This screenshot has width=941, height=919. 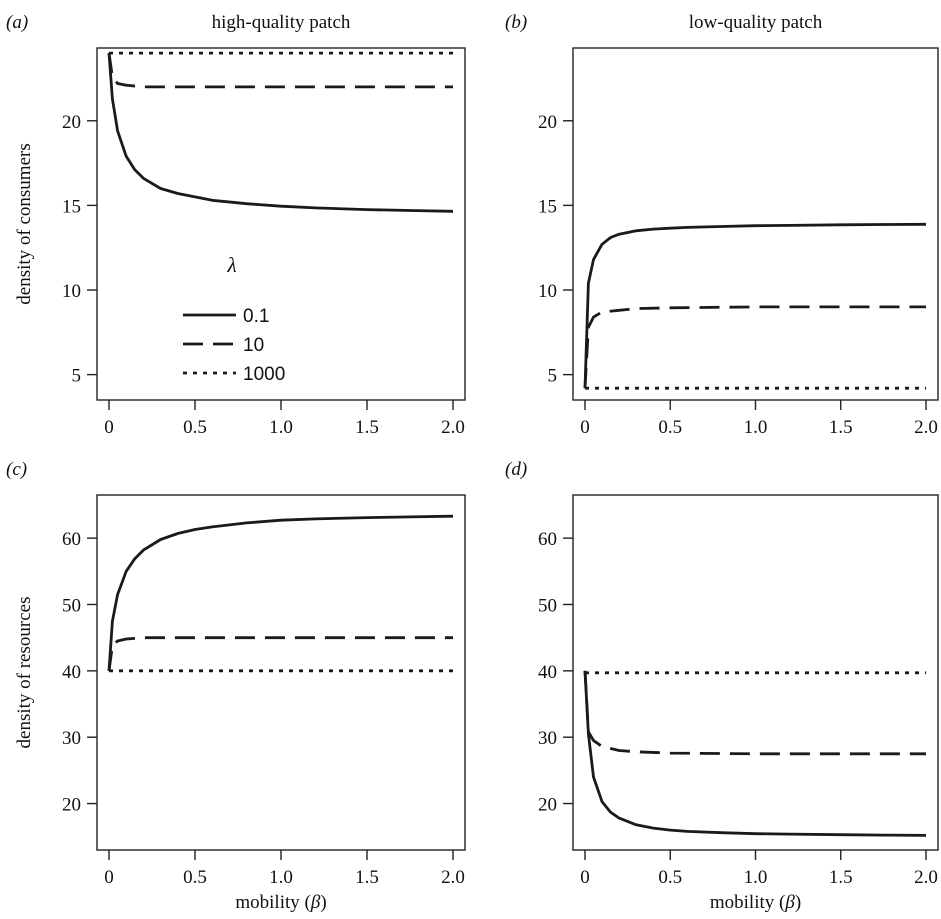 What do you see at coordinates (256, 316) in the screenshot?
I see `legend-label: 0.1` at bounding box center [256, 316].